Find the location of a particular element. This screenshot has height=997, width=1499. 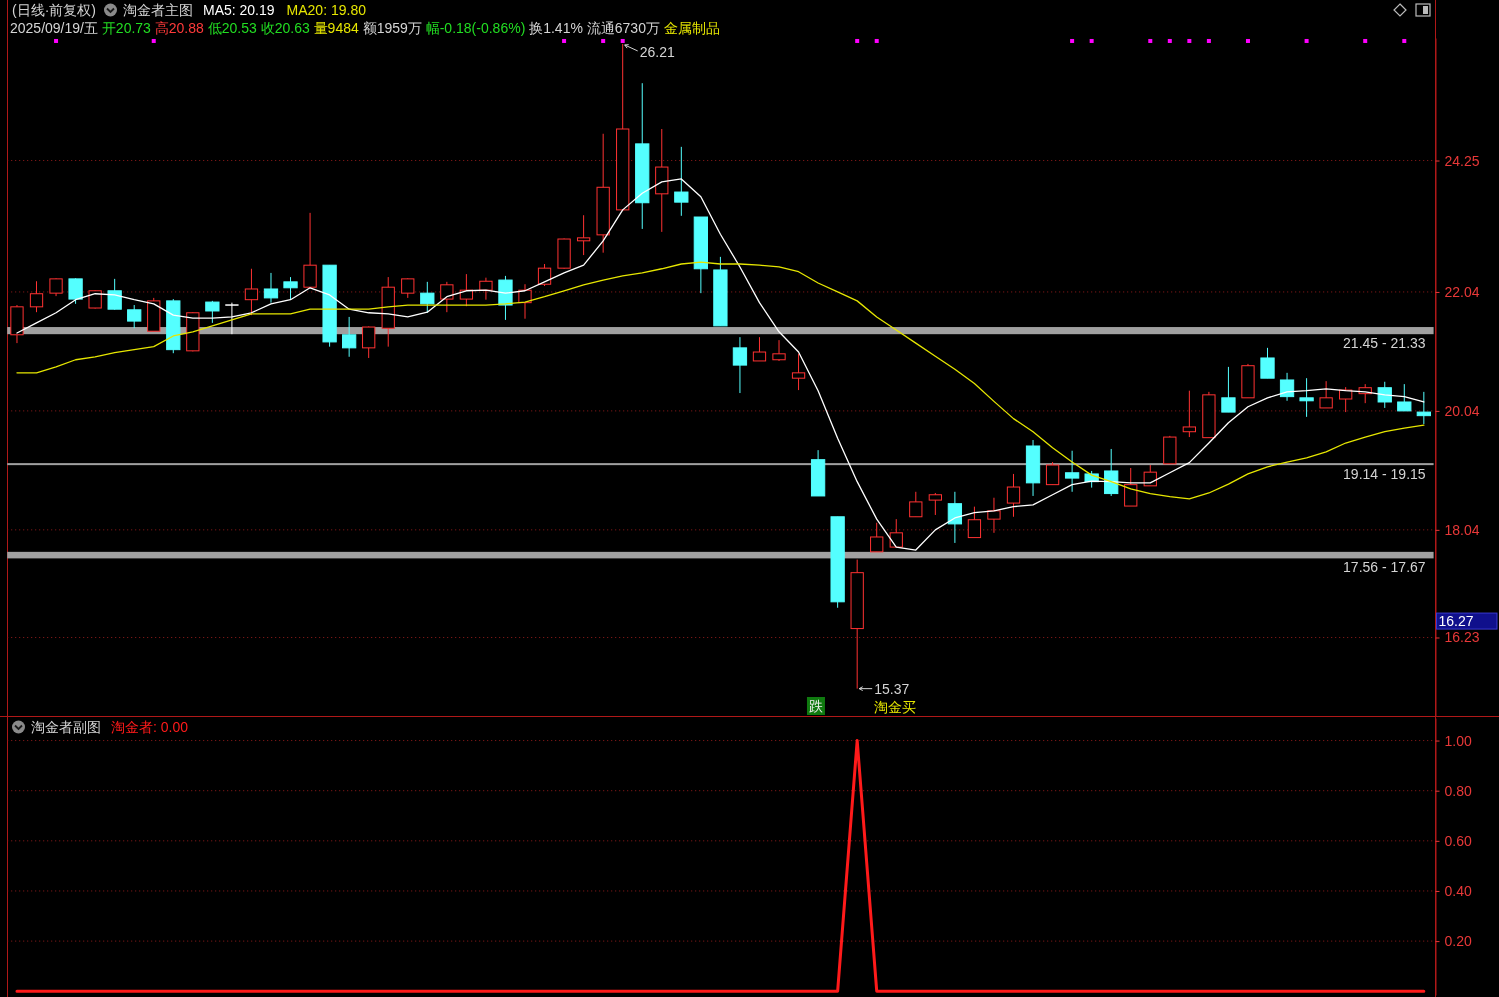

y-tick-label: 24.25 is located at coordinates (1462, 160).